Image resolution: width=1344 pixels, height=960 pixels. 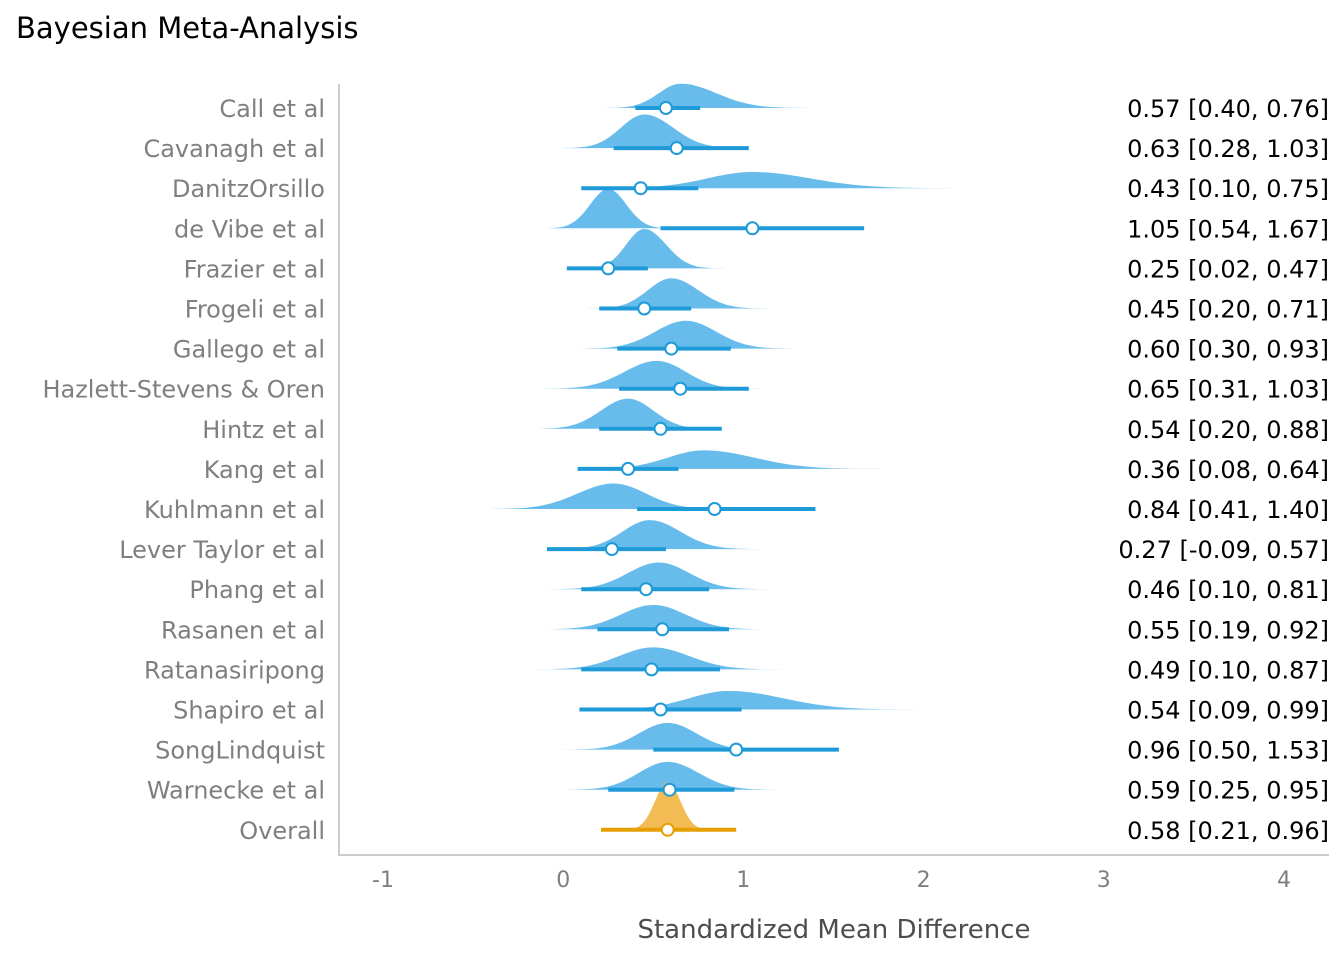 What do you see at coordinates (1228, 189) in the screenshot?
I see `estimate-text: 0.43 [0.10, 0.75]` at bounding box center [1228, 189].